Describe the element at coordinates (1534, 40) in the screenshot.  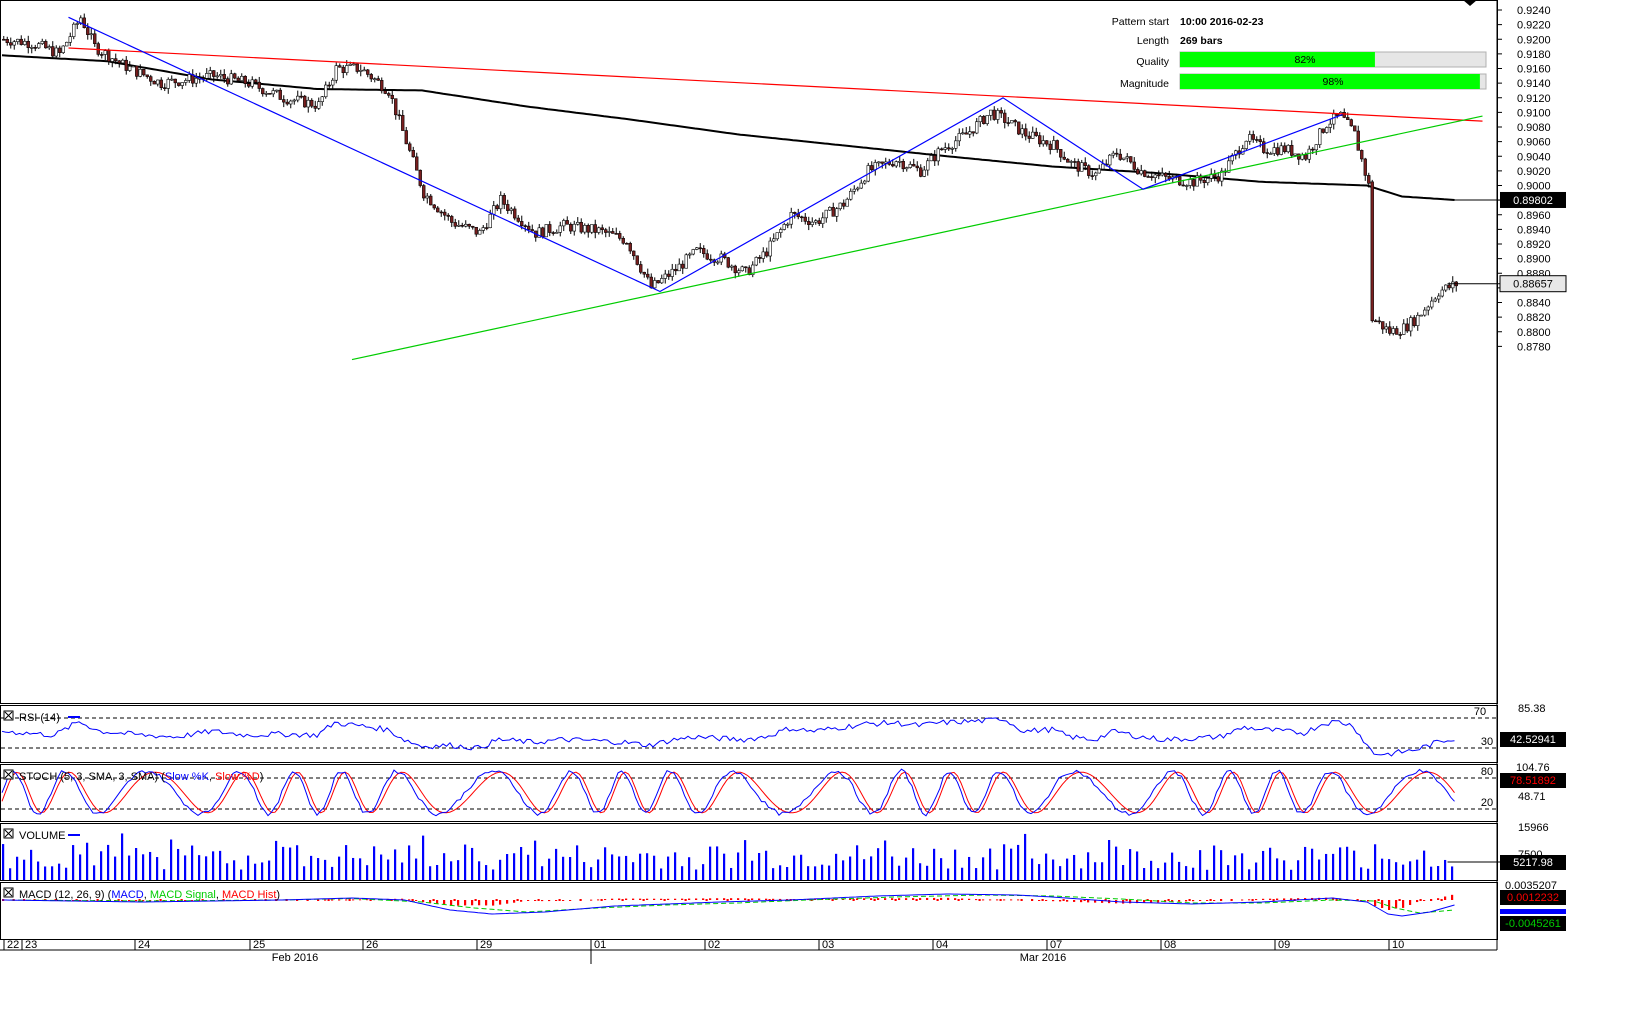
I see `price-tick-label: 0.9200` at that location.